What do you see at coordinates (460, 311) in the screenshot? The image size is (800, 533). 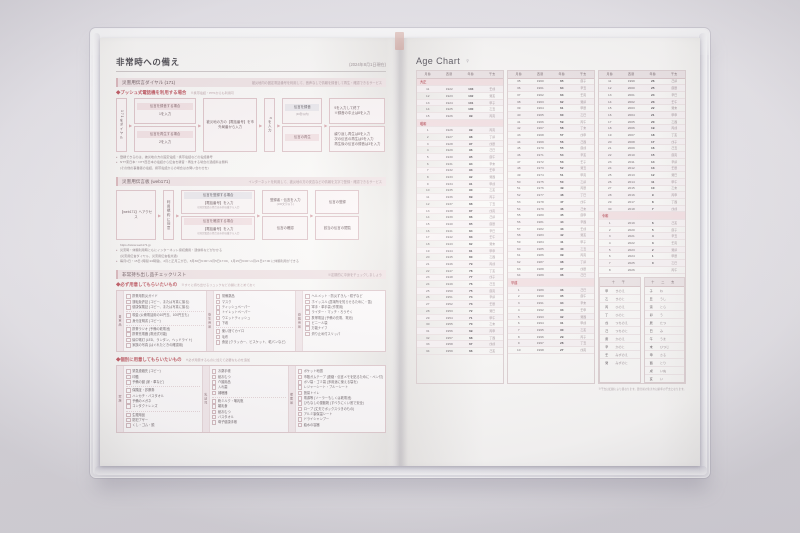 I see `age-row: 28 1953 72 癸巳` at bounding box center [460, 311].